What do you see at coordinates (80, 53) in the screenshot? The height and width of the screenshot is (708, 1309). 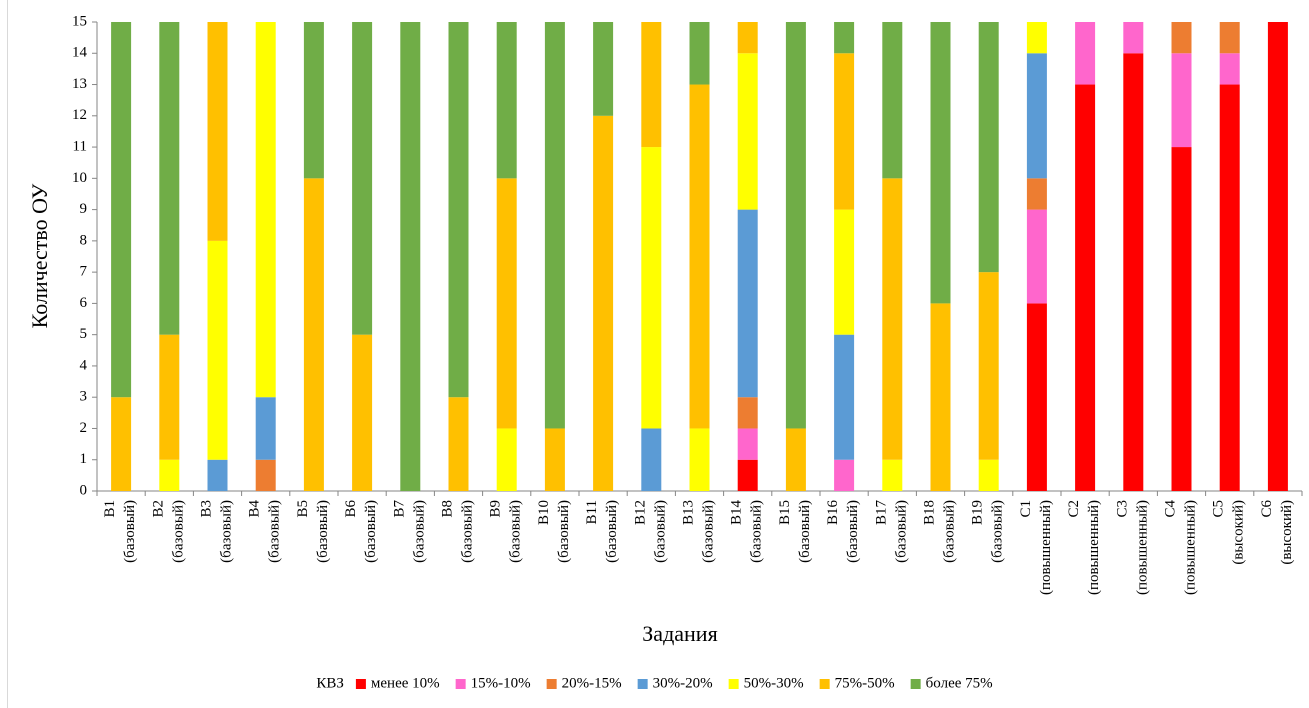 I see `y-tick-label: 14` at bounding box center [80, 53].